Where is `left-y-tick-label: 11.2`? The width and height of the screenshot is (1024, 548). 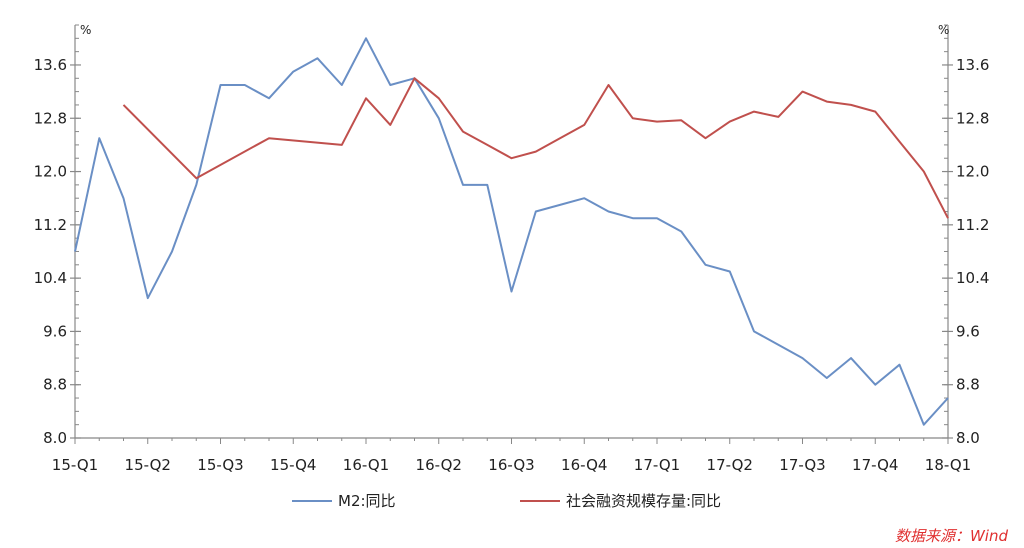
left-y-tick-label: 11.2 is located at coordinates (50, 225).